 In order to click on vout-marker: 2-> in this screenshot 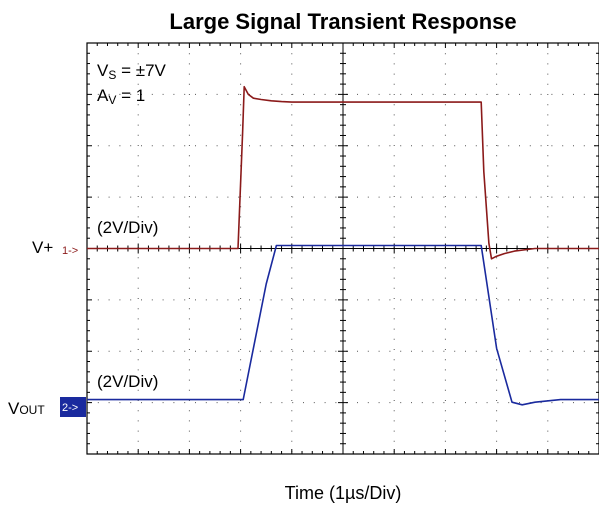, I will do `click(70, 408)`.